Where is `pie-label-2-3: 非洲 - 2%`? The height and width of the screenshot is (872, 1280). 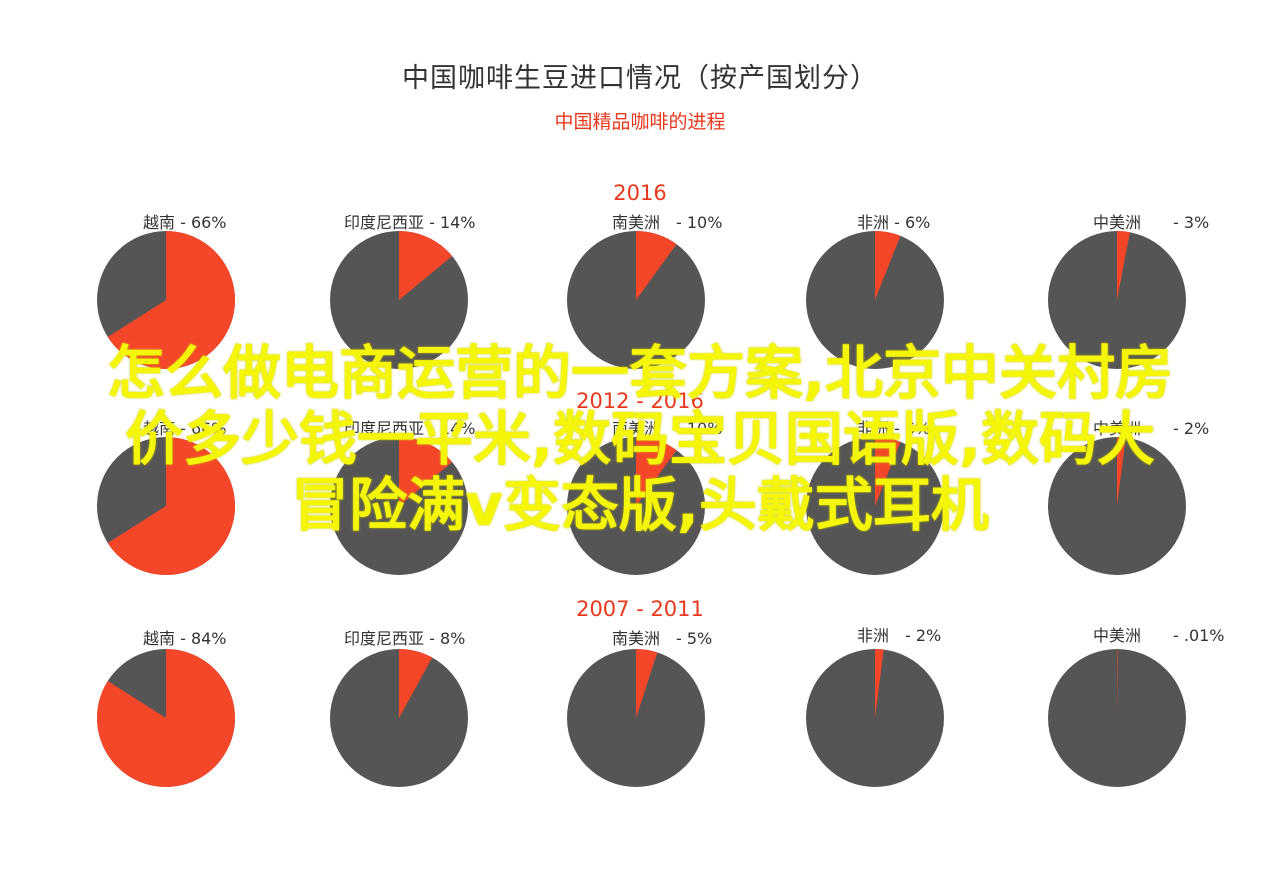
pie-label-2-3: 非洲 - 2% is located at coordinates (899, 635).